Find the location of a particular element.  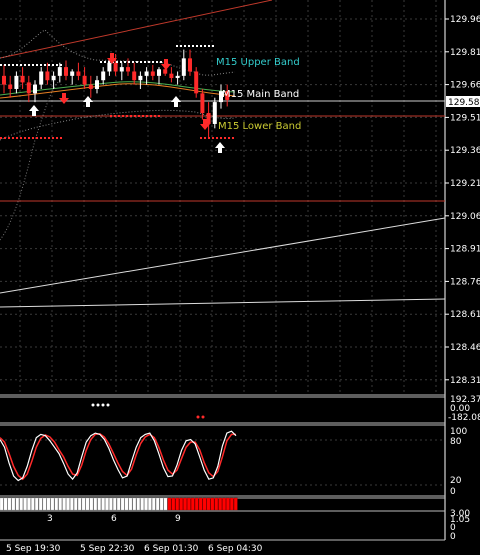

dots-tick-bottom: -182.085 is located at coordinates (464, 418).